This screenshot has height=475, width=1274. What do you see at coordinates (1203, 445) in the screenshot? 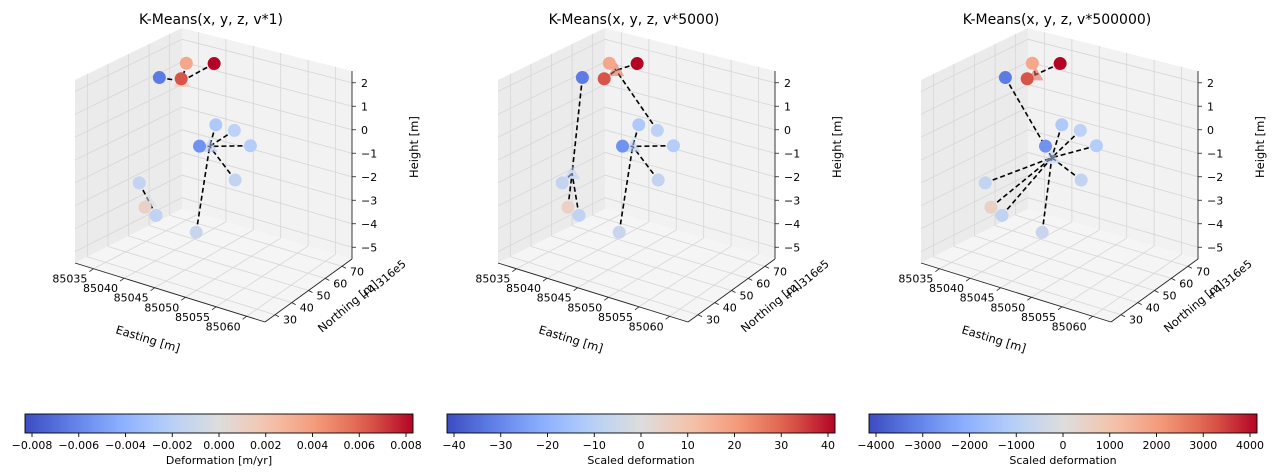
I see `colorbar-tick-label: 3000` at bounding box center [1203, 445].